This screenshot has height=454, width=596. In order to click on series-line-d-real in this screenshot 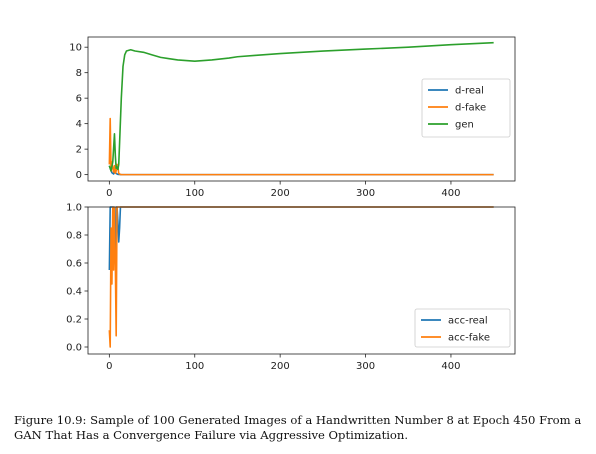, I will do `click(301, 170)`.